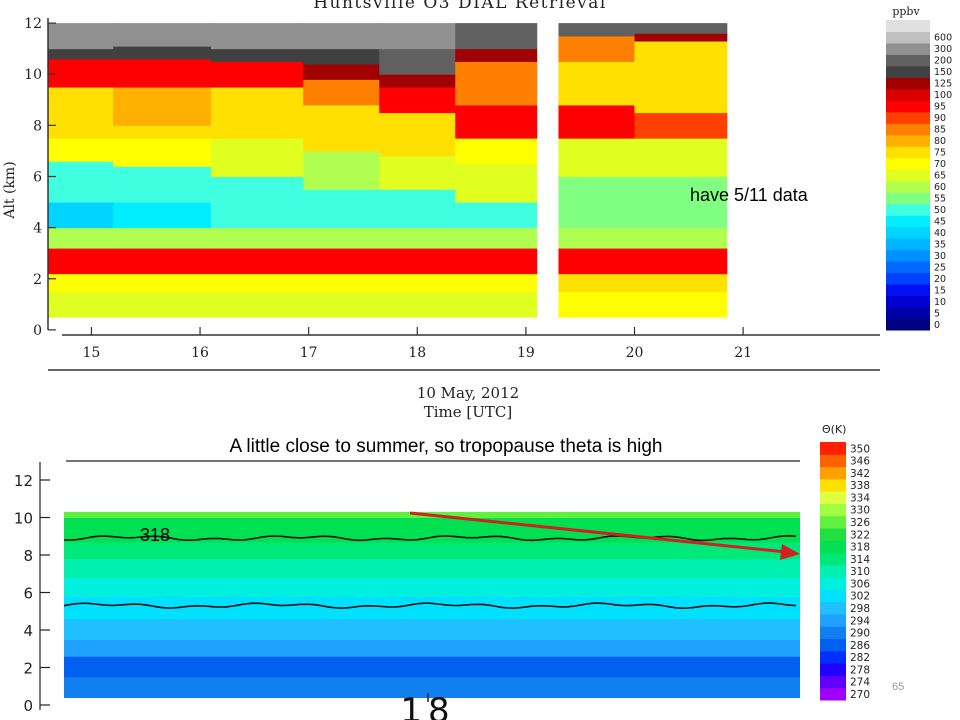 Image resolution: width=960 pixels, height=720 pixels. Describe the element at coordinates (860, 449) in the screenshot. I see `bottom-colorbar-label: 350` at that location.